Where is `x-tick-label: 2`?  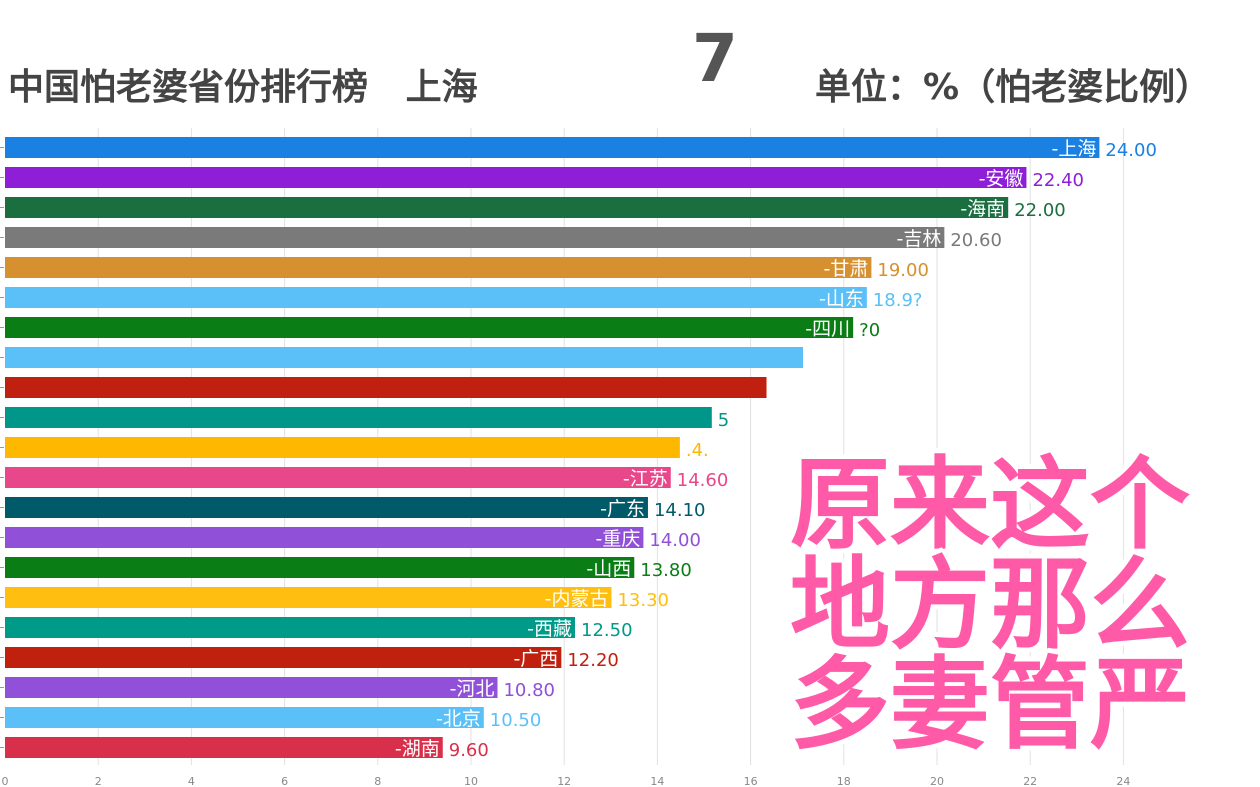
x-tick-label: 2 is located at coordinates (98, 781).